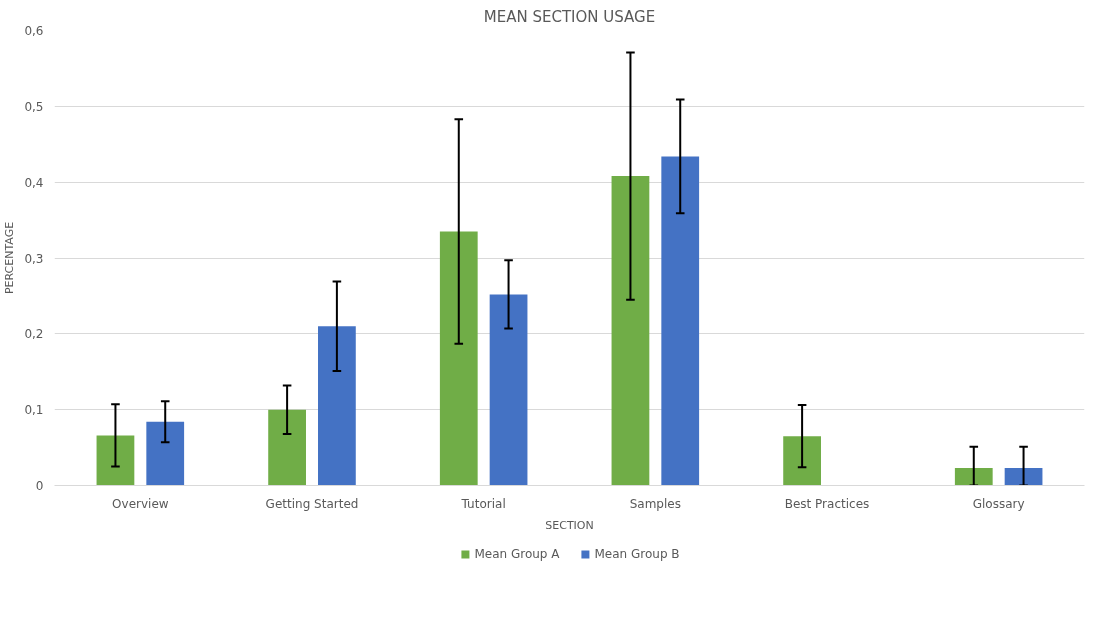 The image size is (1109, 618). What do you see at coordinates (34, 334) in the screenshot?
I see `y-tick-label: 0,2` at bounding box center [34, 334].